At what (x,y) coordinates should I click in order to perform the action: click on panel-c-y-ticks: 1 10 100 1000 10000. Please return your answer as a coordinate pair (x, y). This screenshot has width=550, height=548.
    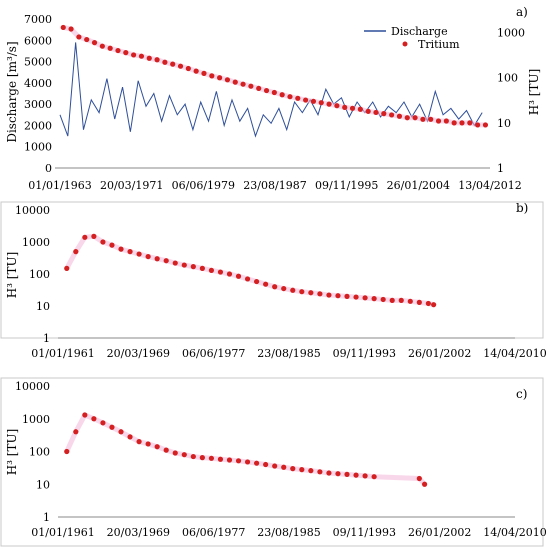
    Looking at the image, I should click on (32, 452).